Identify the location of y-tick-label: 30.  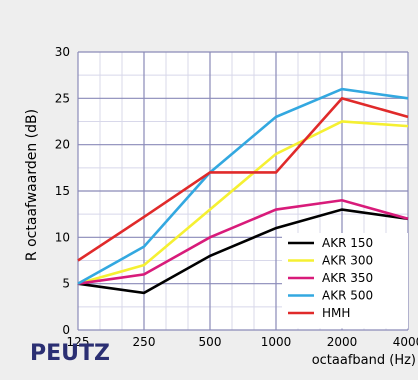
(62, 52).